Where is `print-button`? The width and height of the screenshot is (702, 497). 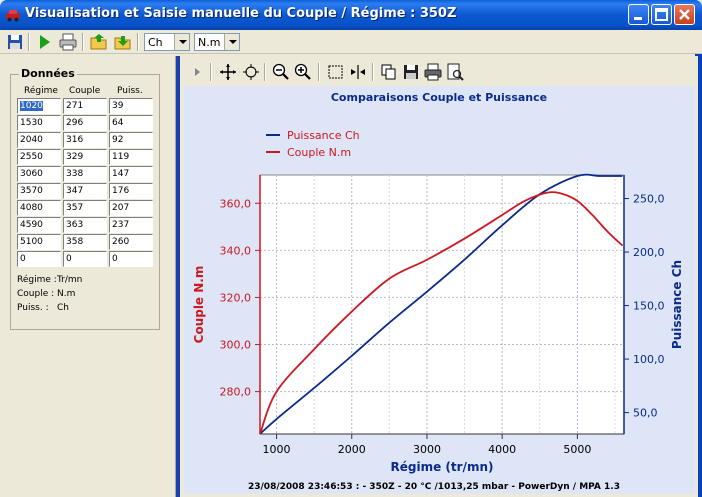
print-button is located at coordinates (68, 42).